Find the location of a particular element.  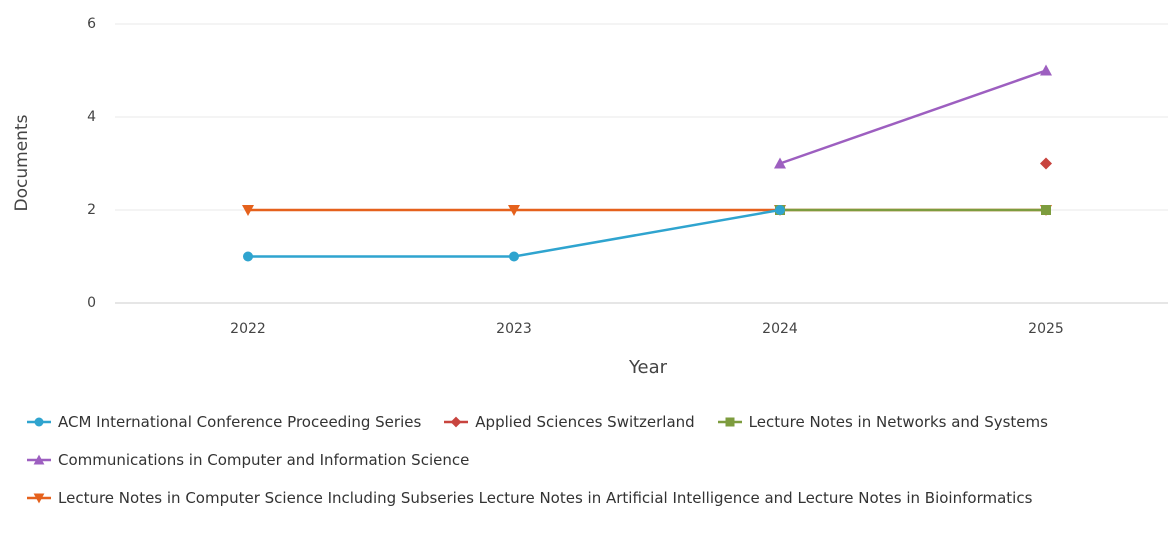

legend-label: Applied Sciences Switzerland is located at coordinates (585, 422).